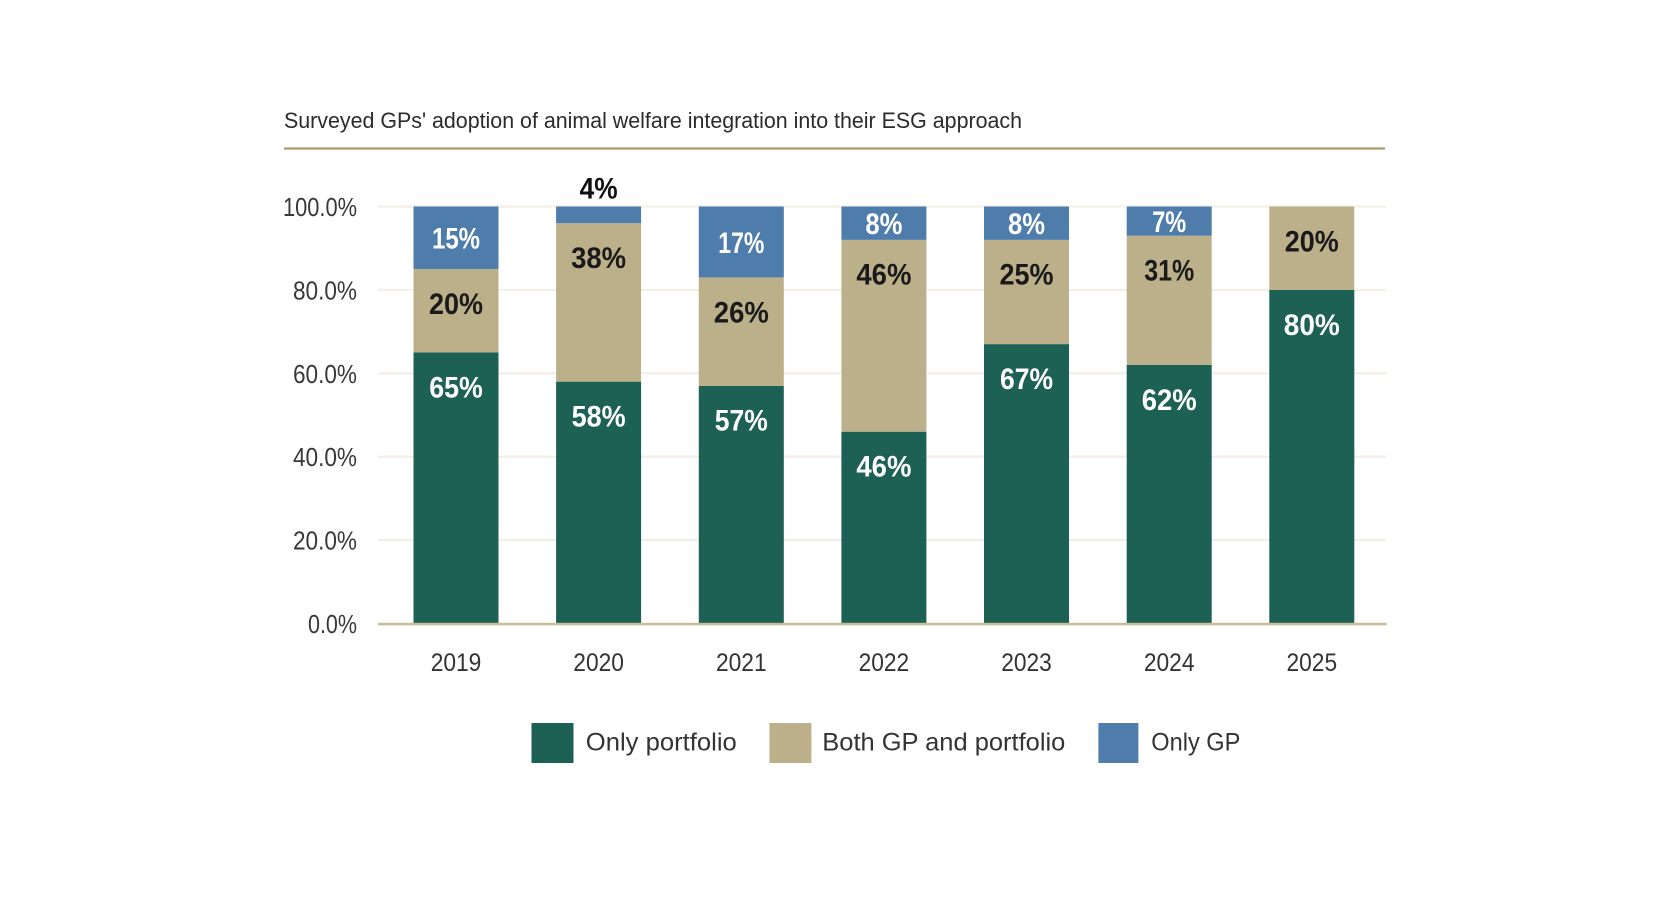  What do you see at coordinates (456, 387) in the screenshot?
I see `svg-text: 65%` at bounding box center [456, 387].